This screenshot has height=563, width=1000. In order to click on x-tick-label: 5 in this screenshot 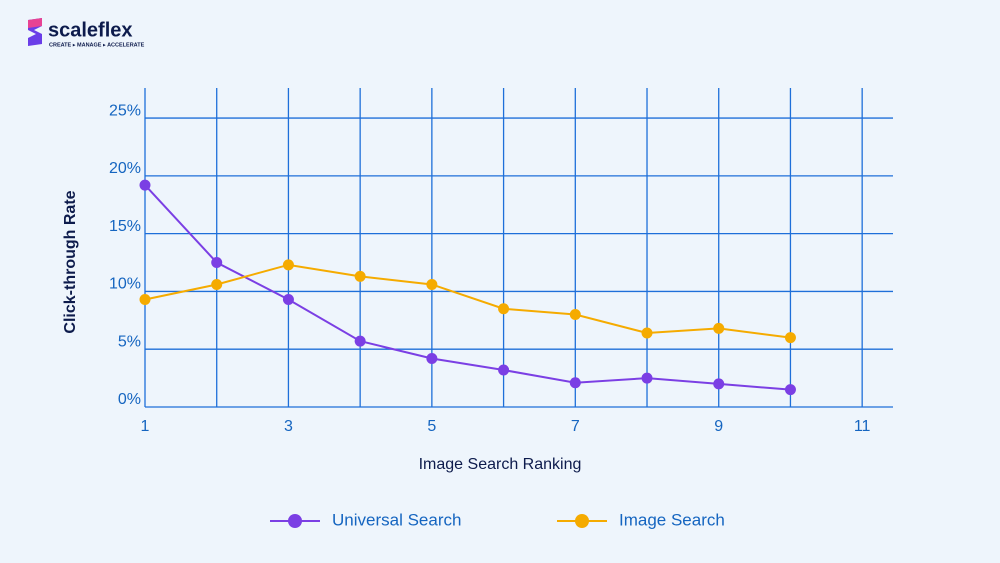, I will do `click(431, 426)`.